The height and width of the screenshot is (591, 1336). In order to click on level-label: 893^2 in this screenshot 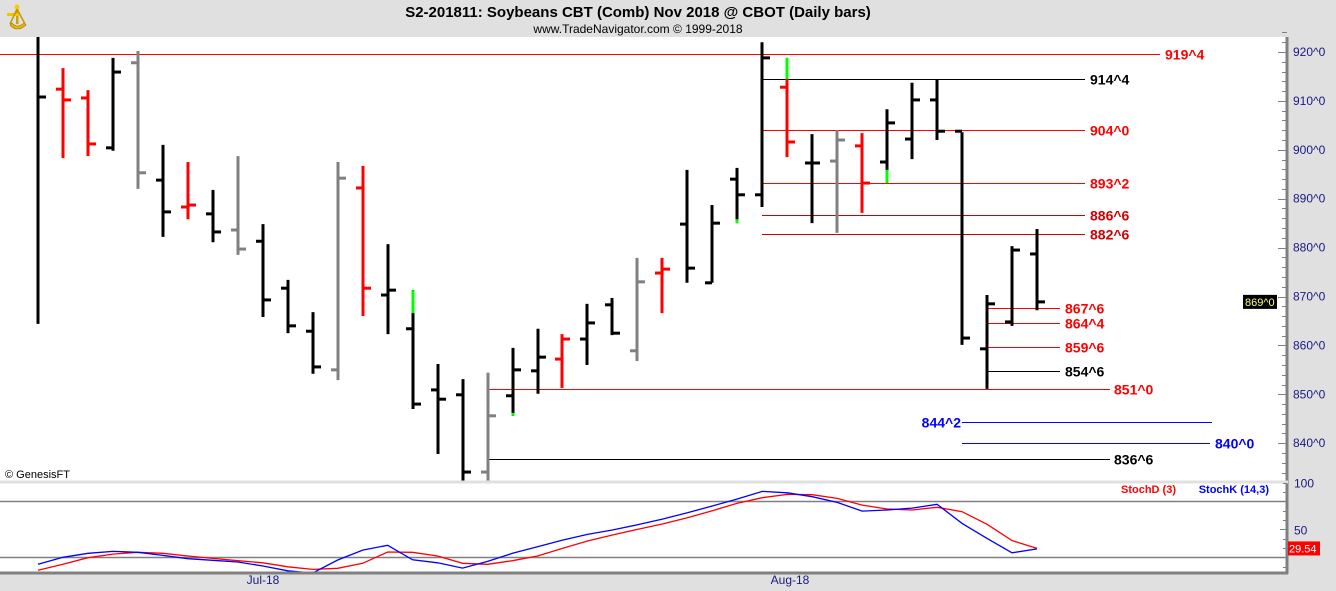, I will do `click(1110, 184)`.